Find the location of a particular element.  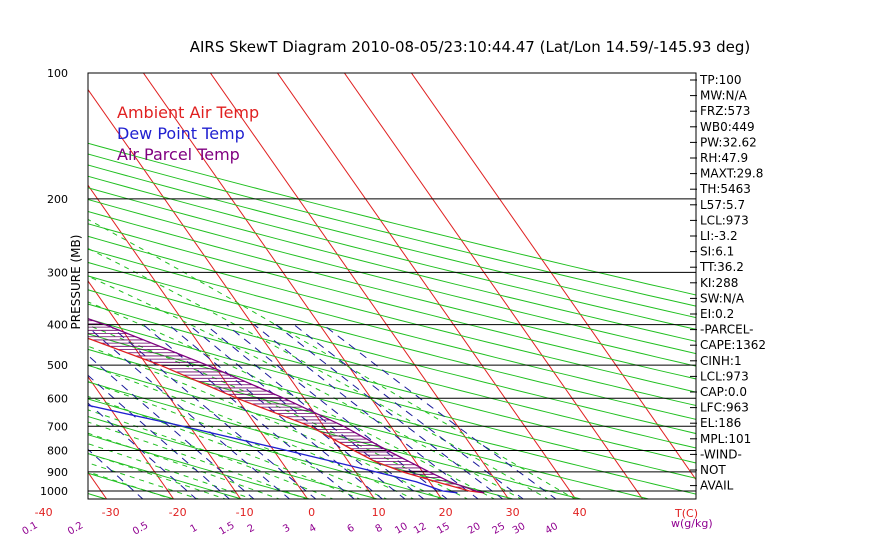

index-entry: TT:36.2 is located at coordinates (721, 267).